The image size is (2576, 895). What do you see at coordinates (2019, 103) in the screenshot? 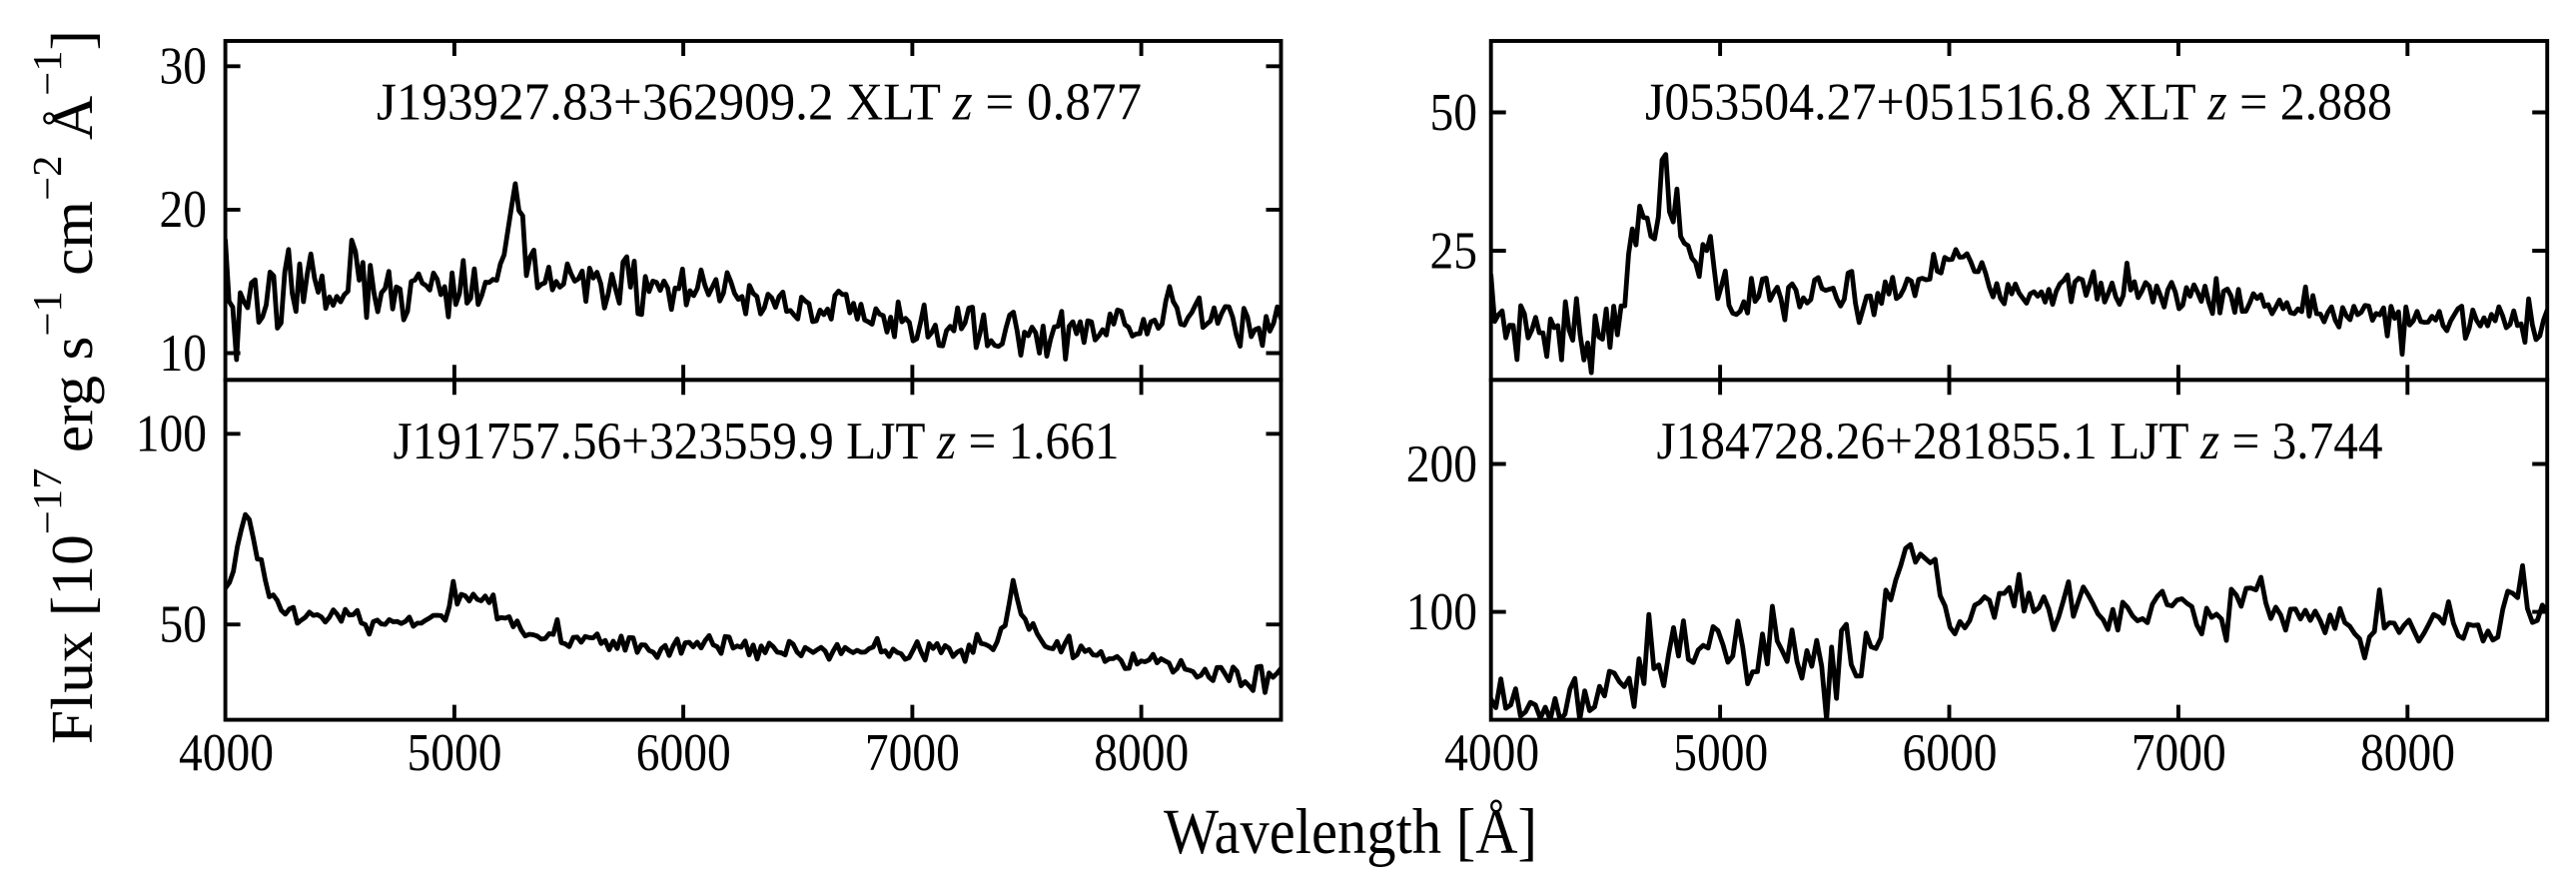
I see `svg-text:J053504.27+051516.8 XLT z = 2.: J053504.27+051516.8 XLT z = 2.888` at bounding box center [2019, 103].